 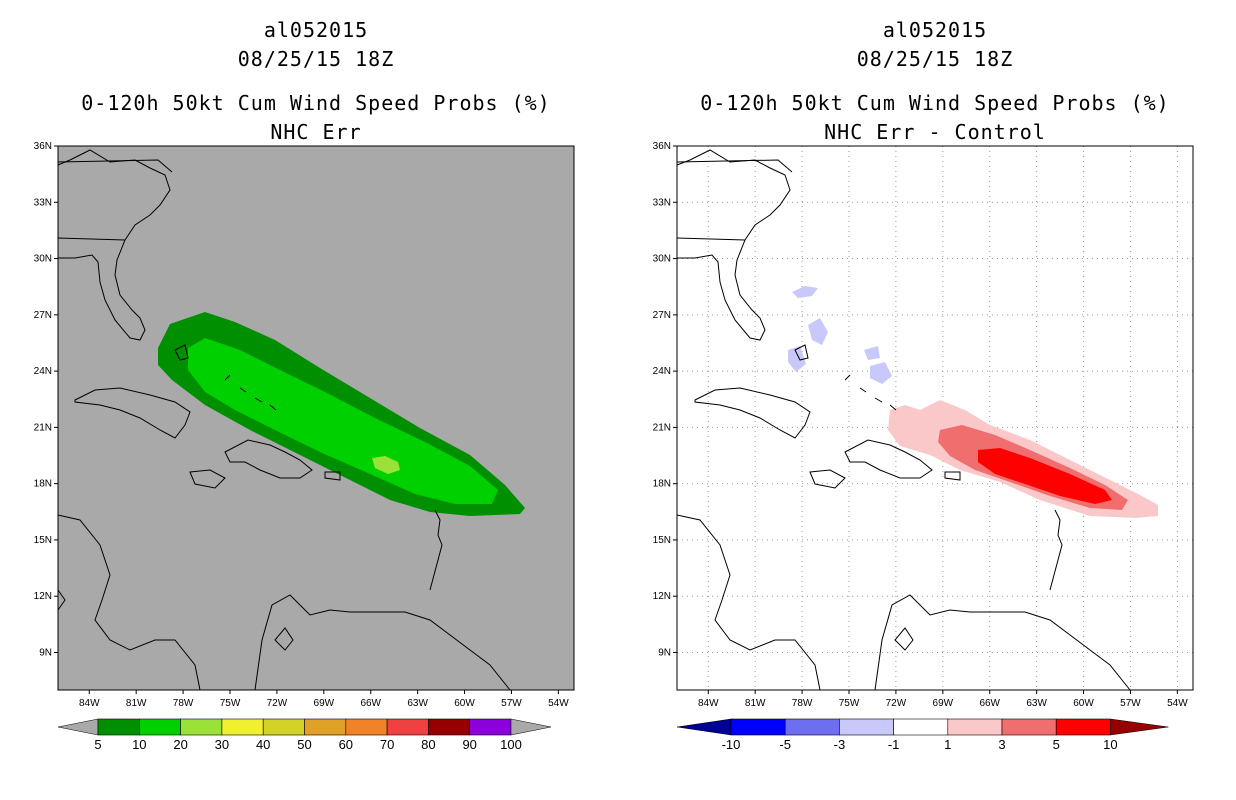 I want to click on left-lon-label: 60W, so click(x=464, y=703).